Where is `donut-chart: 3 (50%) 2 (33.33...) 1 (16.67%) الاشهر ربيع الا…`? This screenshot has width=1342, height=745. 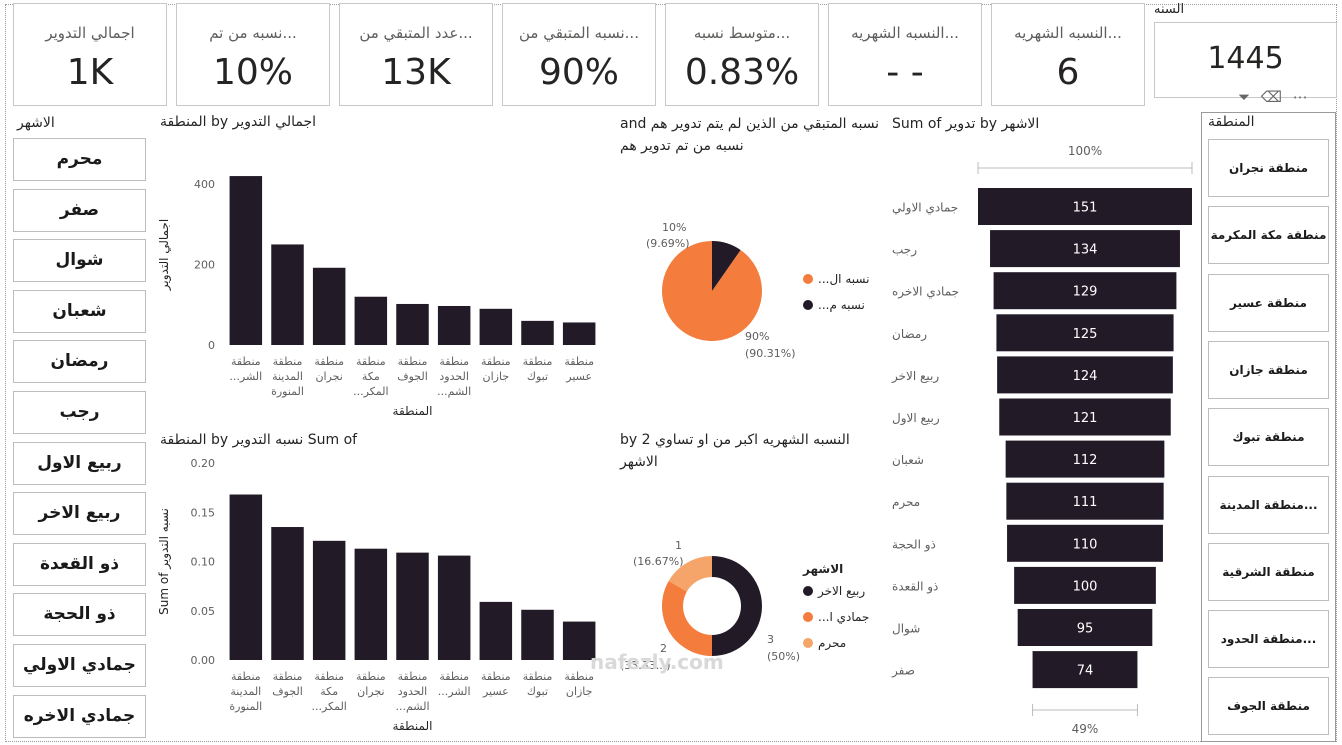 donut-chart: 3 (50%) 2 (33.33...) 1 (16.67%) الاشهر ربيع الا… is located at coordinates (744, 605).